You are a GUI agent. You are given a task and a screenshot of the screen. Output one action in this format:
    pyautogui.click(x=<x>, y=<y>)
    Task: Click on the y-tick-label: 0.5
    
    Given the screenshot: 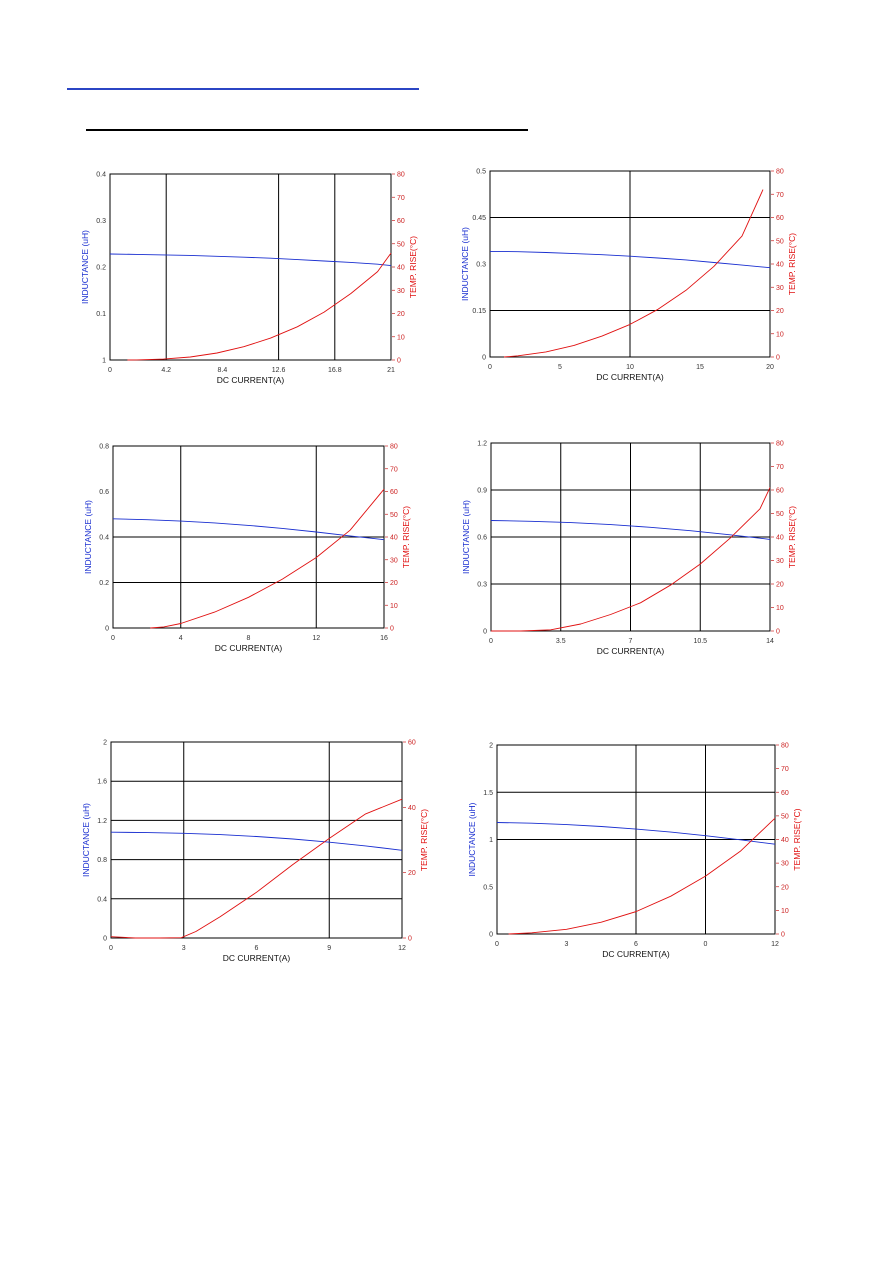 What is the action you would take?
    pyautogui.click(x=488, y=887)
    